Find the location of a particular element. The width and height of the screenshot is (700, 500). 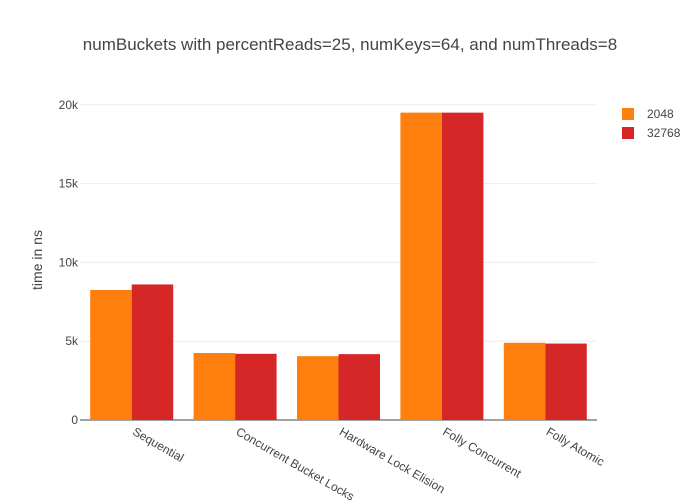

legend-item-2048: 2048 is located at coordinates (648, 114).